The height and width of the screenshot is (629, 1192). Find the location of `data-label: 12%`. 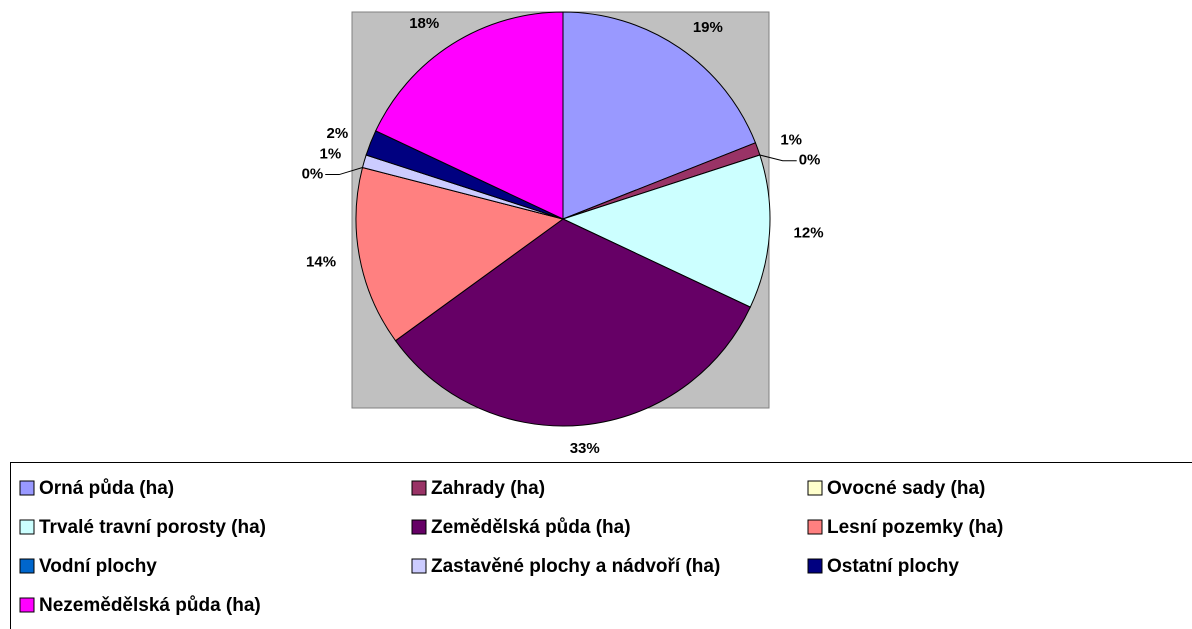

data-label: 12% is located at coordinates (809, 232).